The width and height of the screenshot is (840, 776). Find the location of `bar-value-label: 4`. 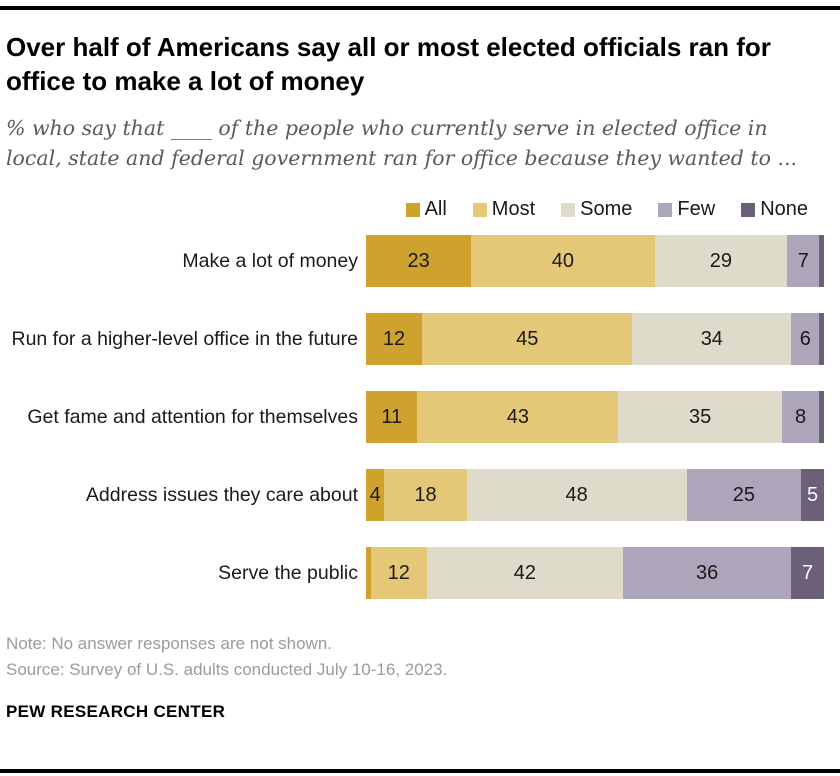

bar-value-label: 4 is located at coordinates (375, 495).